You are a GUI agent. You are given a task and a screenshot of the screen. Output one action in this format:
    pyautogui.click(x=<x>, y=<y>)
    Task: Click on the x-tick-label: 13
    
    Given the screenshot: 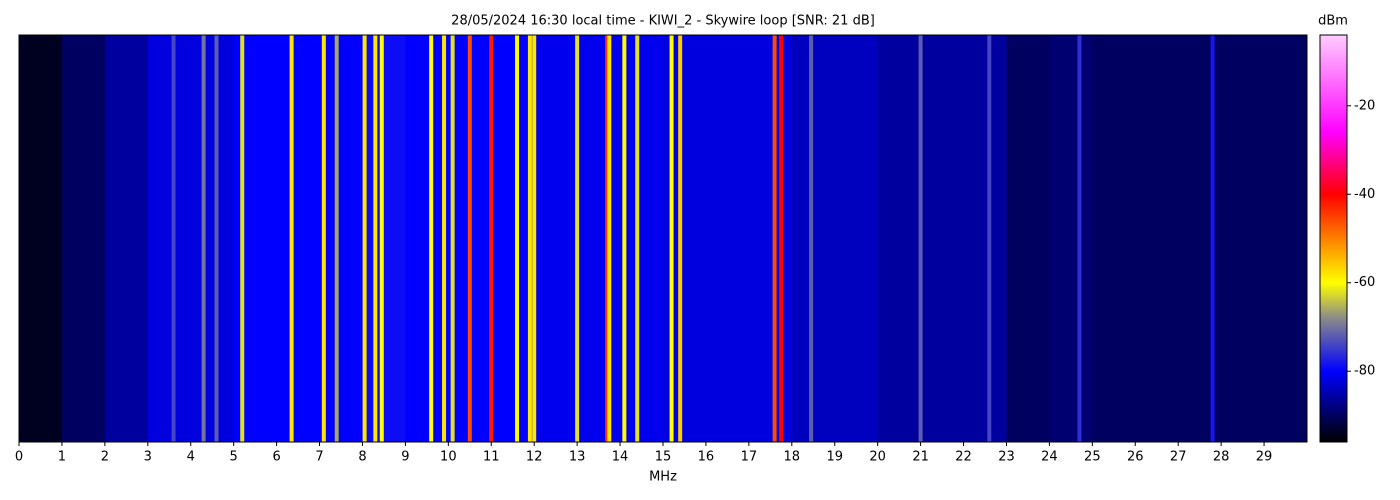 What is the action you would take?
    pyautogui.click(x=577, y=457)
    